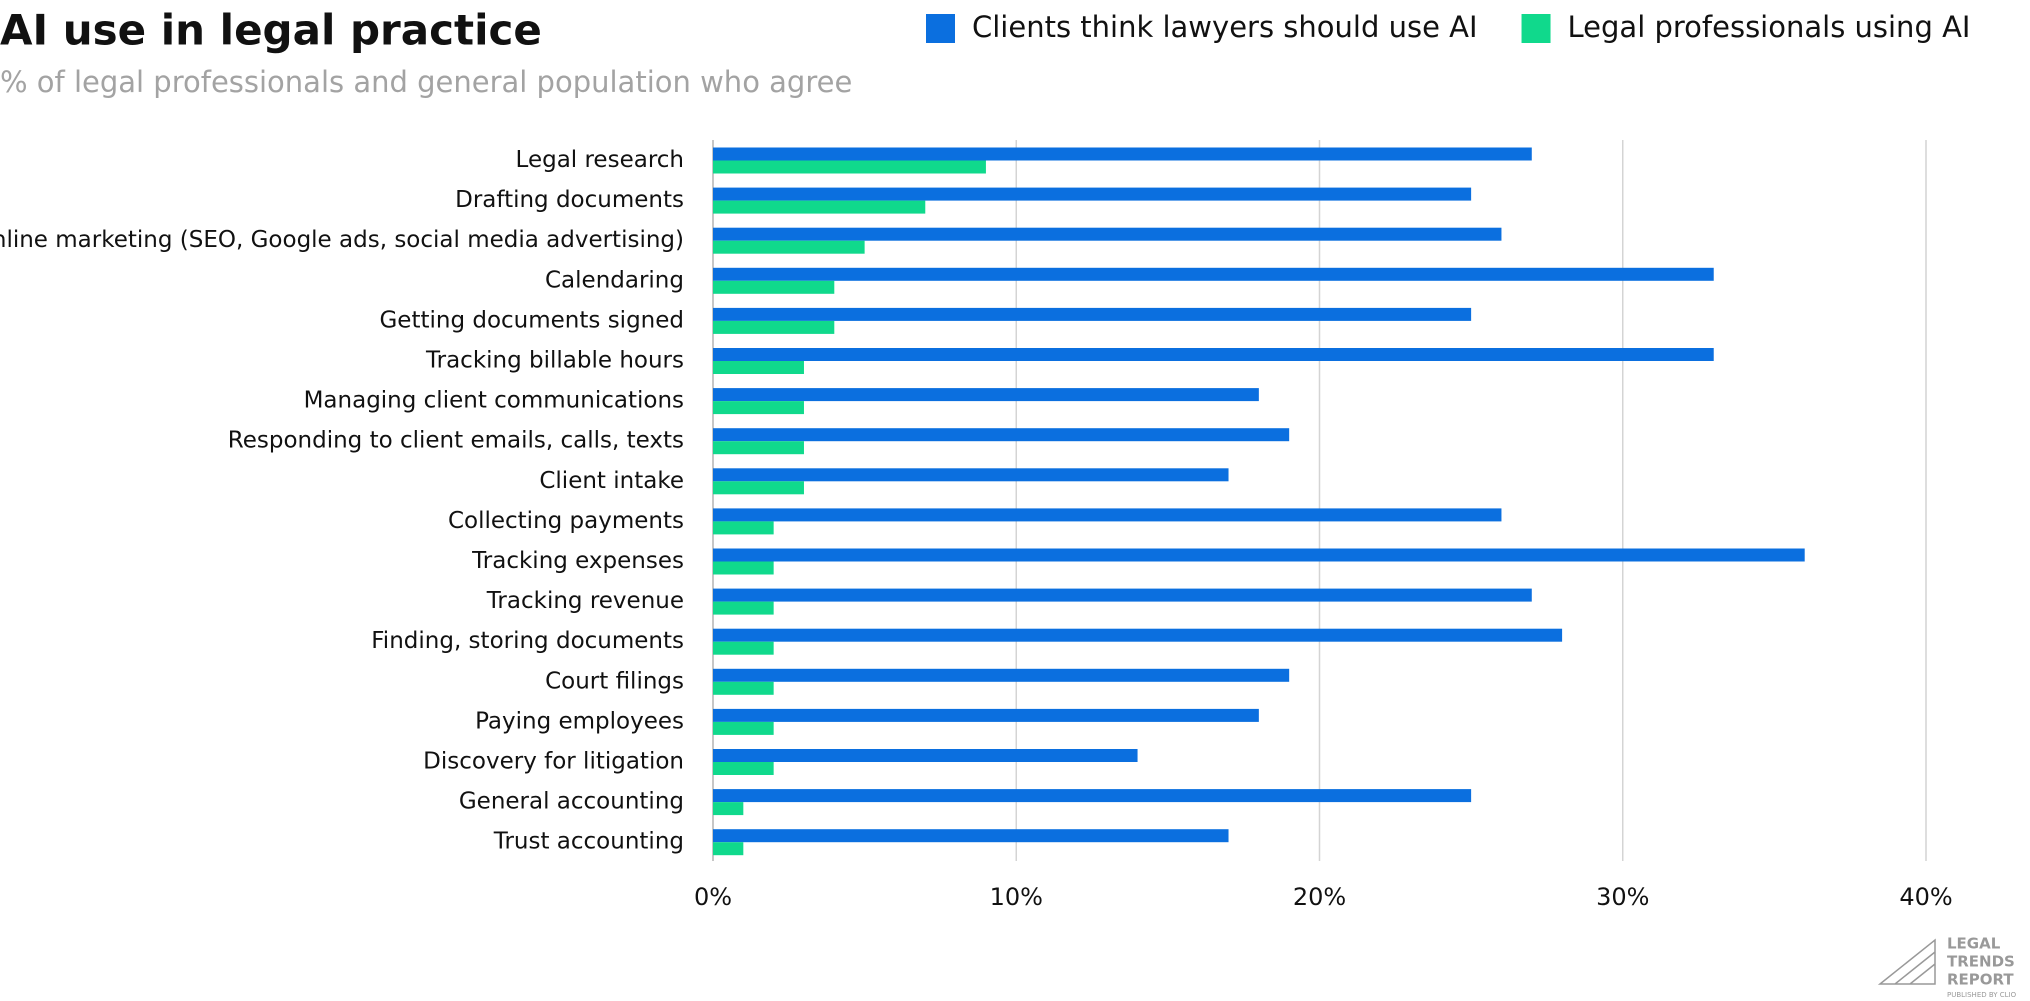  Describe the element at coordinates (585, 601) in the screenshot. I see `y-tick-label: Tracking revenue` at that location.